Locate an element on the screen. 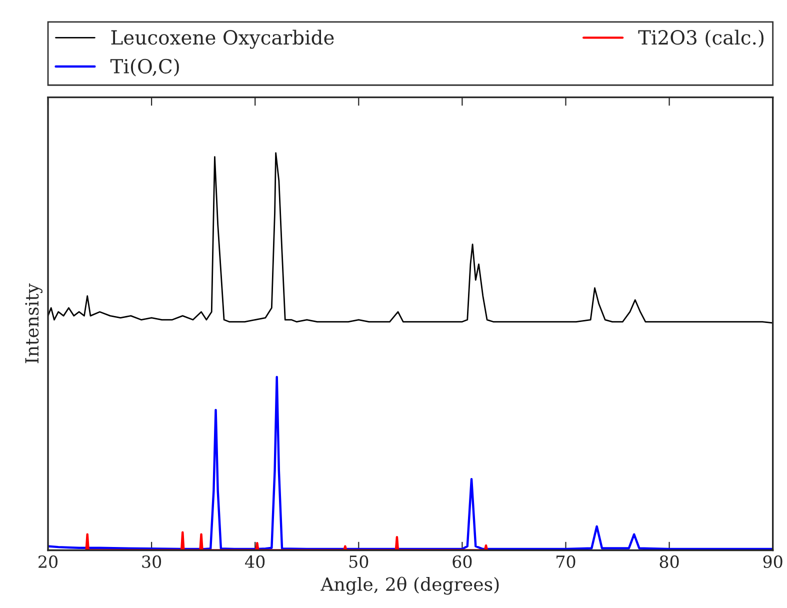 This screenshot has height=608, width=787. x-tick-label: 80 is located at coordinates (669, 561).